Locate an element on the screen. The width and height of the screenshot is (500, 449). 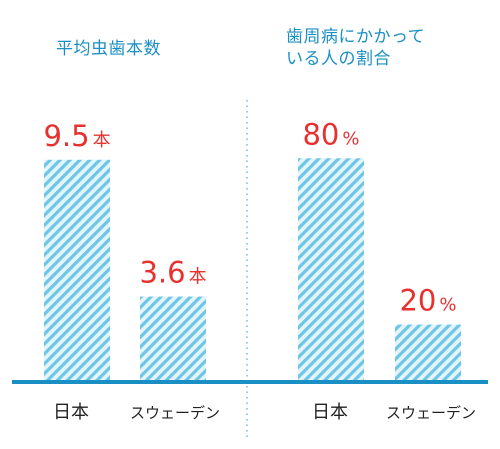
chart-2-title: 歯周病にかかって いる人の割合 is located at coordinates (355, 48).